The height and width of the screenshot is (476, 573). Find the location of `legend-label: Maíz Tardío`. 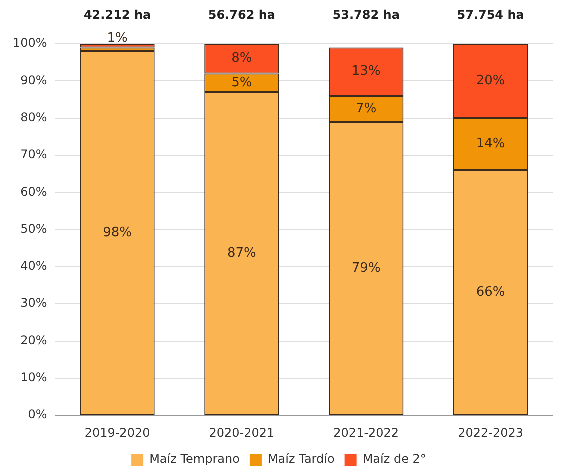

legend-label: Maíz Tardío is located at coordinates (301, 459).